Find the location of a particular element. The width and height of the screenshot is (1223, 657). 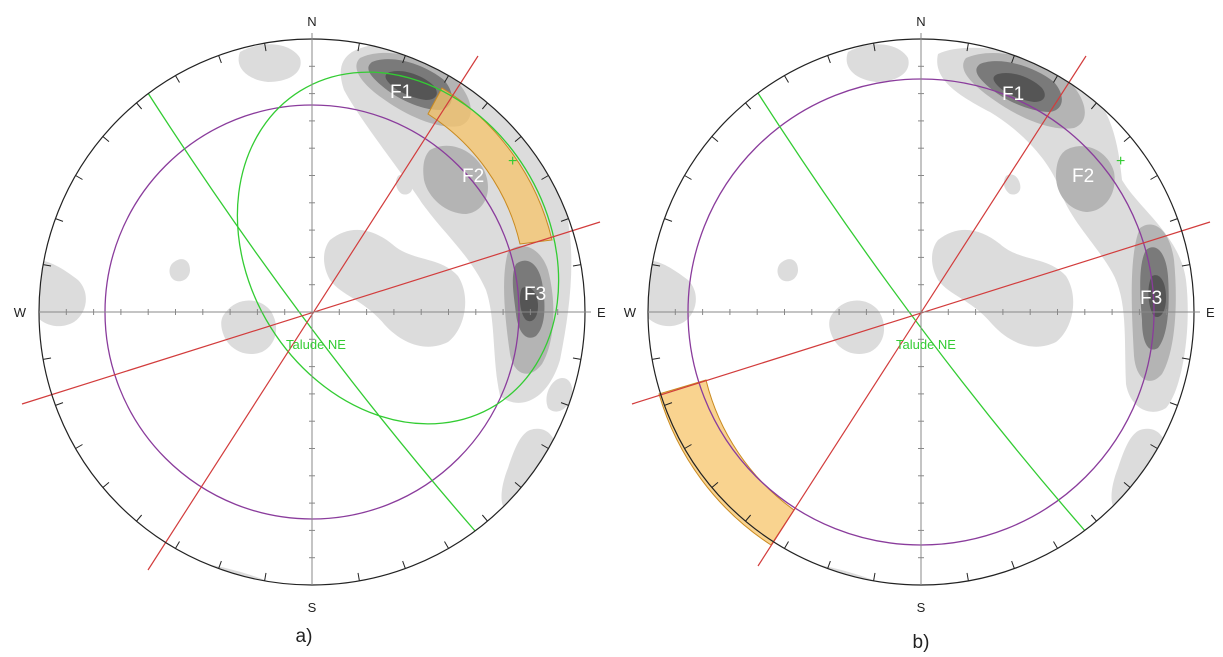

panel-caption-b: b) is located at coordinates (921, 642).